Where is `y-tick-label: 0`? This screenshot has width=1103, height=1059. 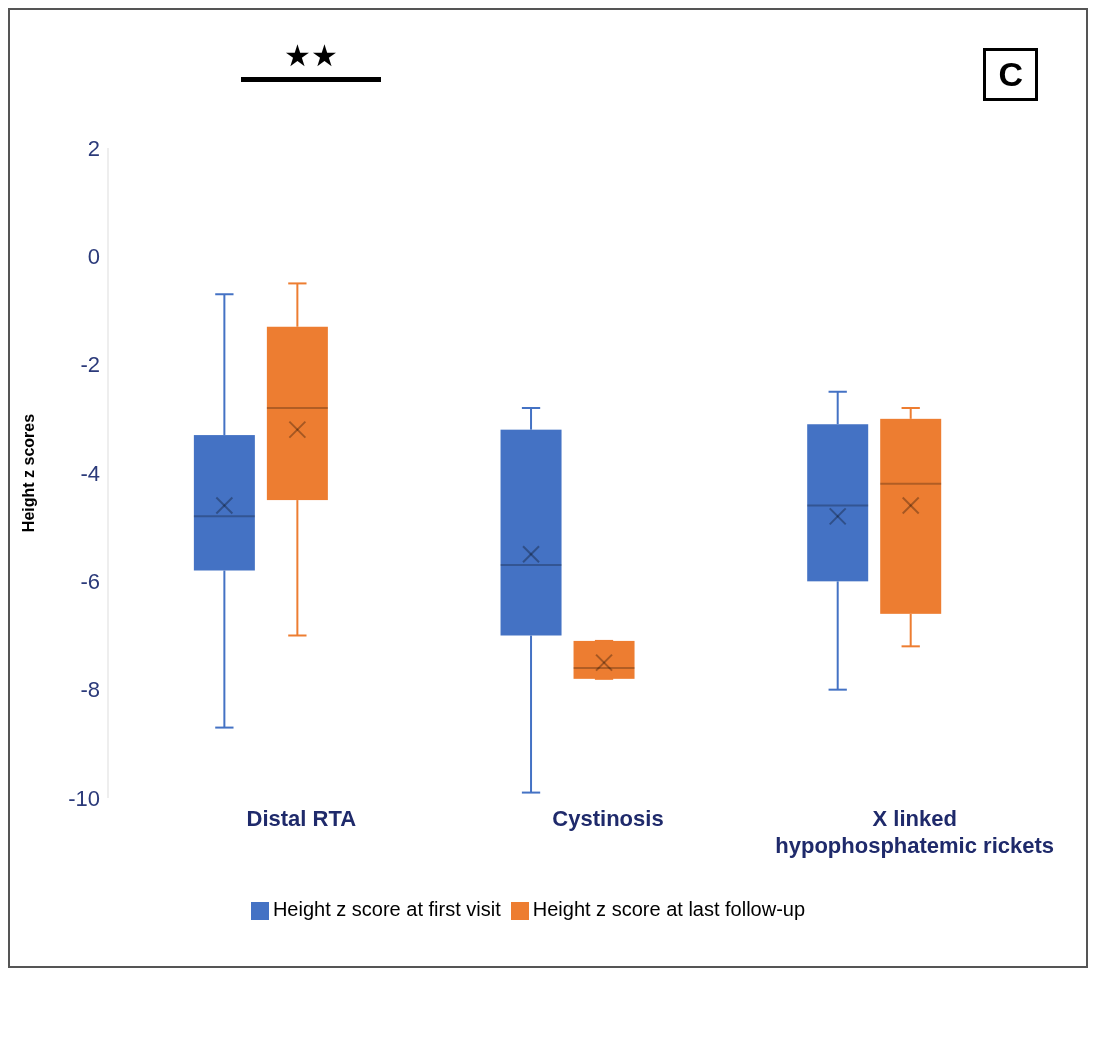
y-tick-label: 0 is located at coordinates (93, 257).